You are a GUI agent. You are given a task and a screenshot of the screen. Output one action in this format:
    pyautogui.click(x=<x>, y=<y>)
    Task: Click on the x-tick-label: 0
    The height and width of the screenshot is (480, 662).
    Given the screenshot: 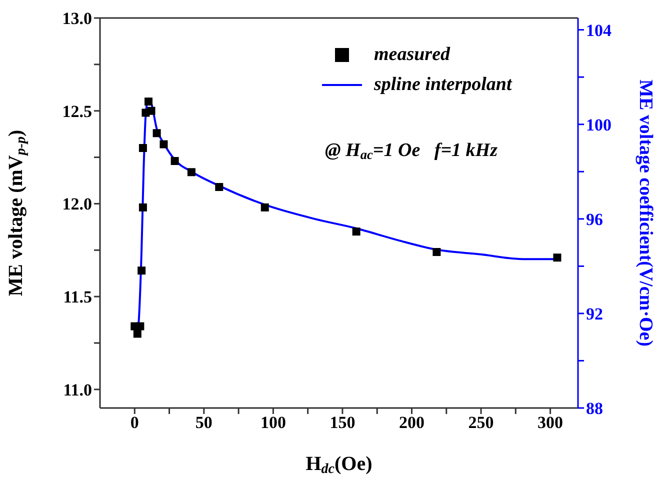 What is the action you would take?
    pyautogui.click(x=134, y=422)
    